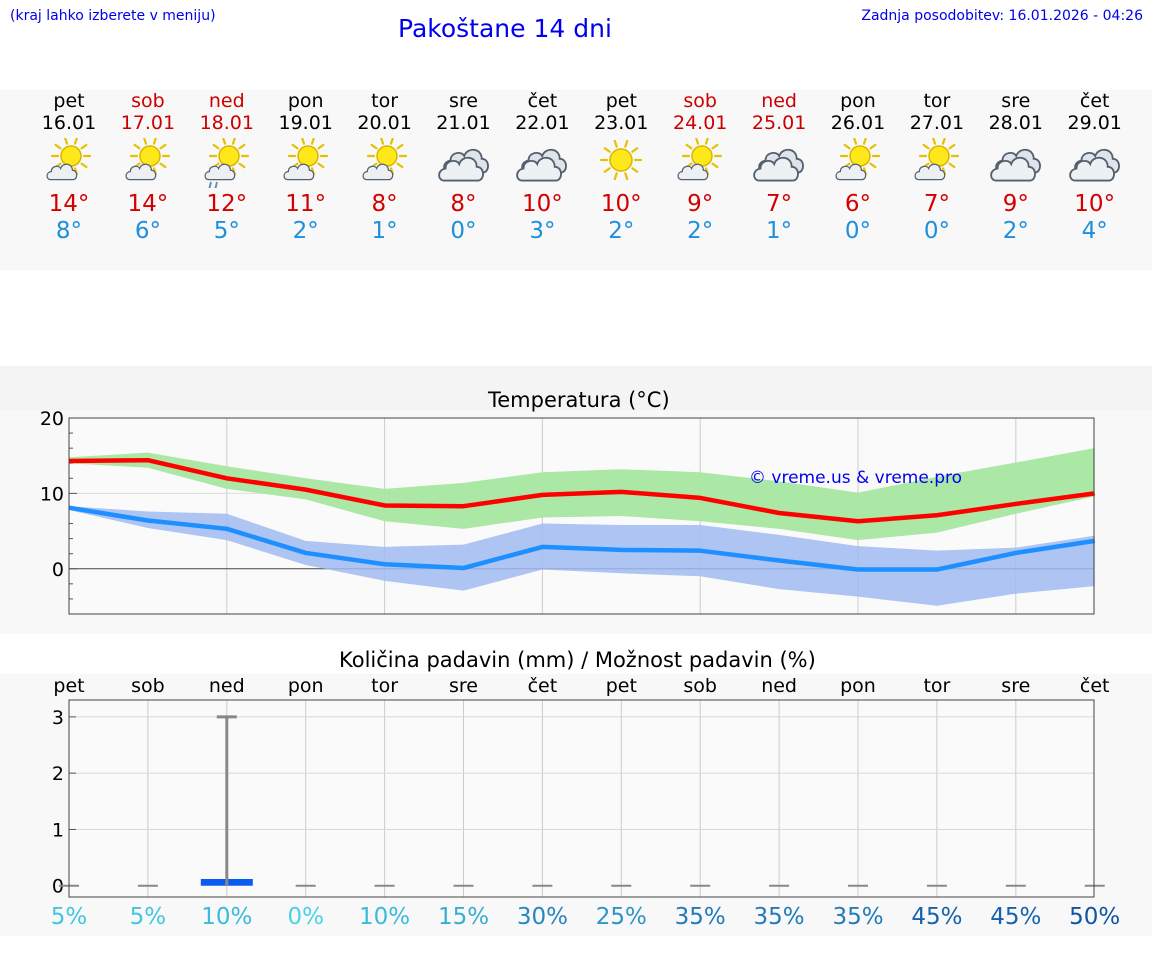 This screenshot has height=975, width=1152. I want to click on day-name: tor, so click(937, 101).